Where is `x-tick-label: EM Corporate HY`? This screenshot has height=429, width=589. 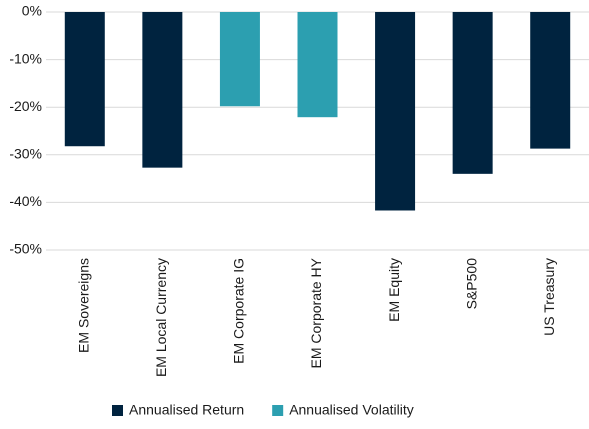
x-tick-label: EM Corporate HY is located at coordinates (316, 312).